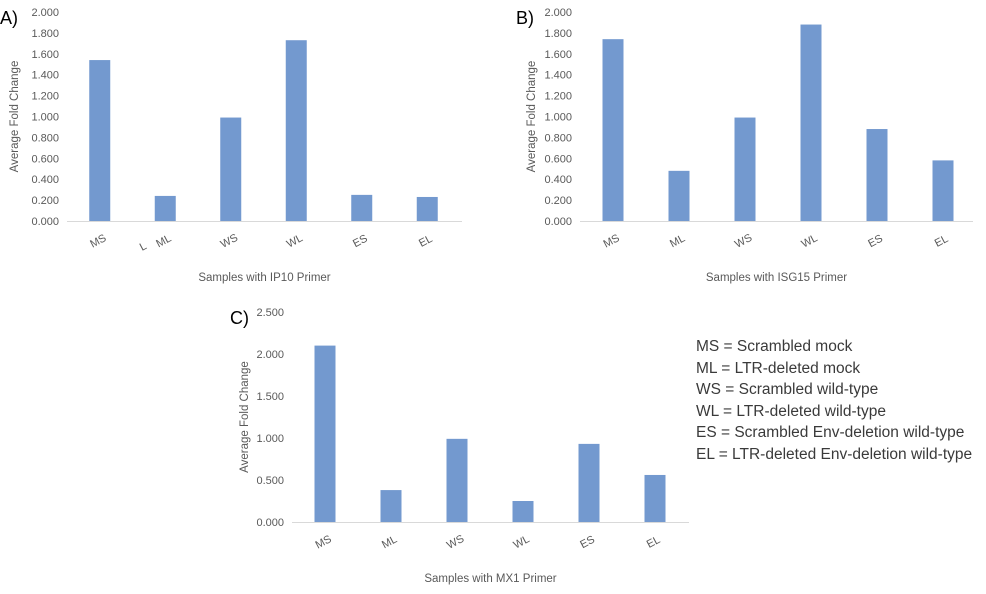 This screenshot has width=986, height=594. Describe the element at coordinates (490, 579) in the screenshot. I see `x-axis-title: Samples with MX1 Primer` at that location.